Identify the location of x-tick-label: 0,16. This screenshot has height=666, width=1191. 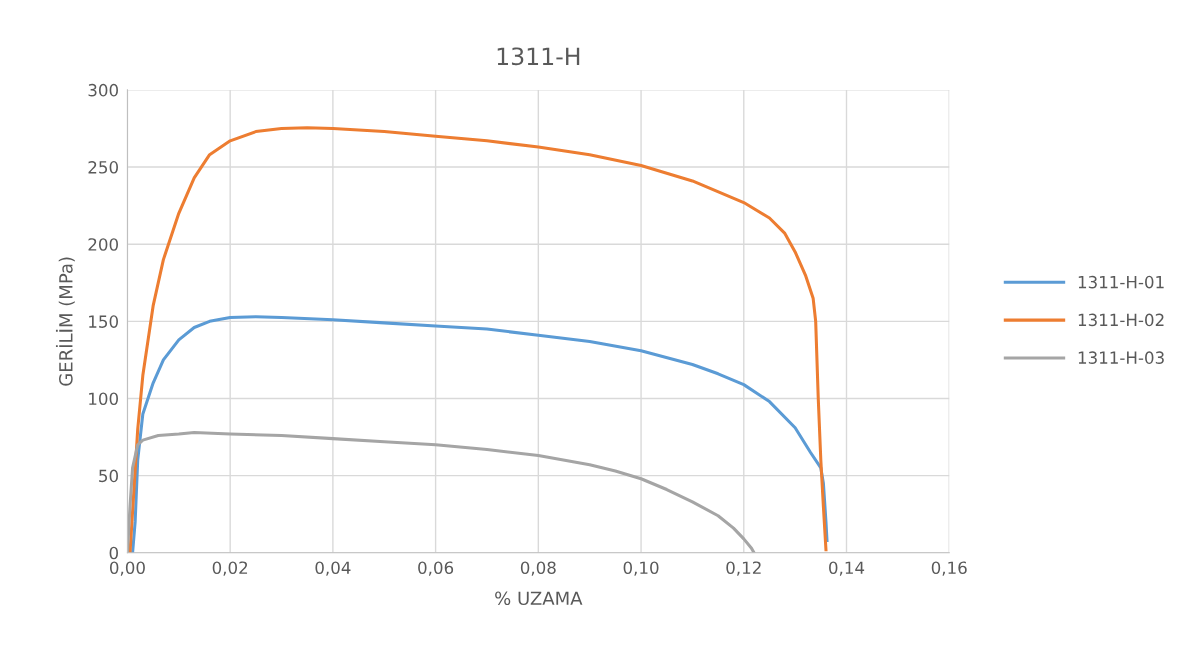
(949, 568).